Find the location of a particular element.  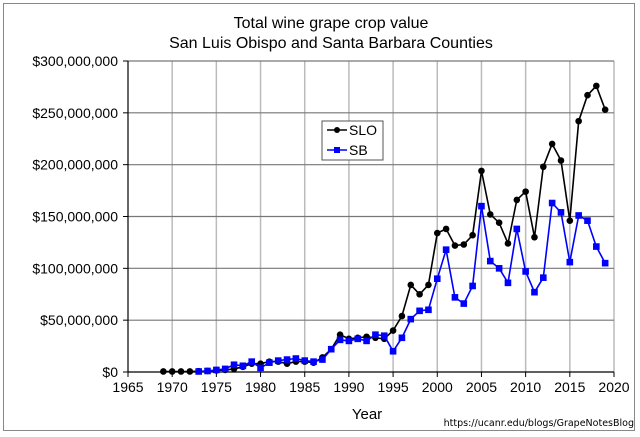

y-tick-label: $300,000,000 is located at coordinates (75, 61).